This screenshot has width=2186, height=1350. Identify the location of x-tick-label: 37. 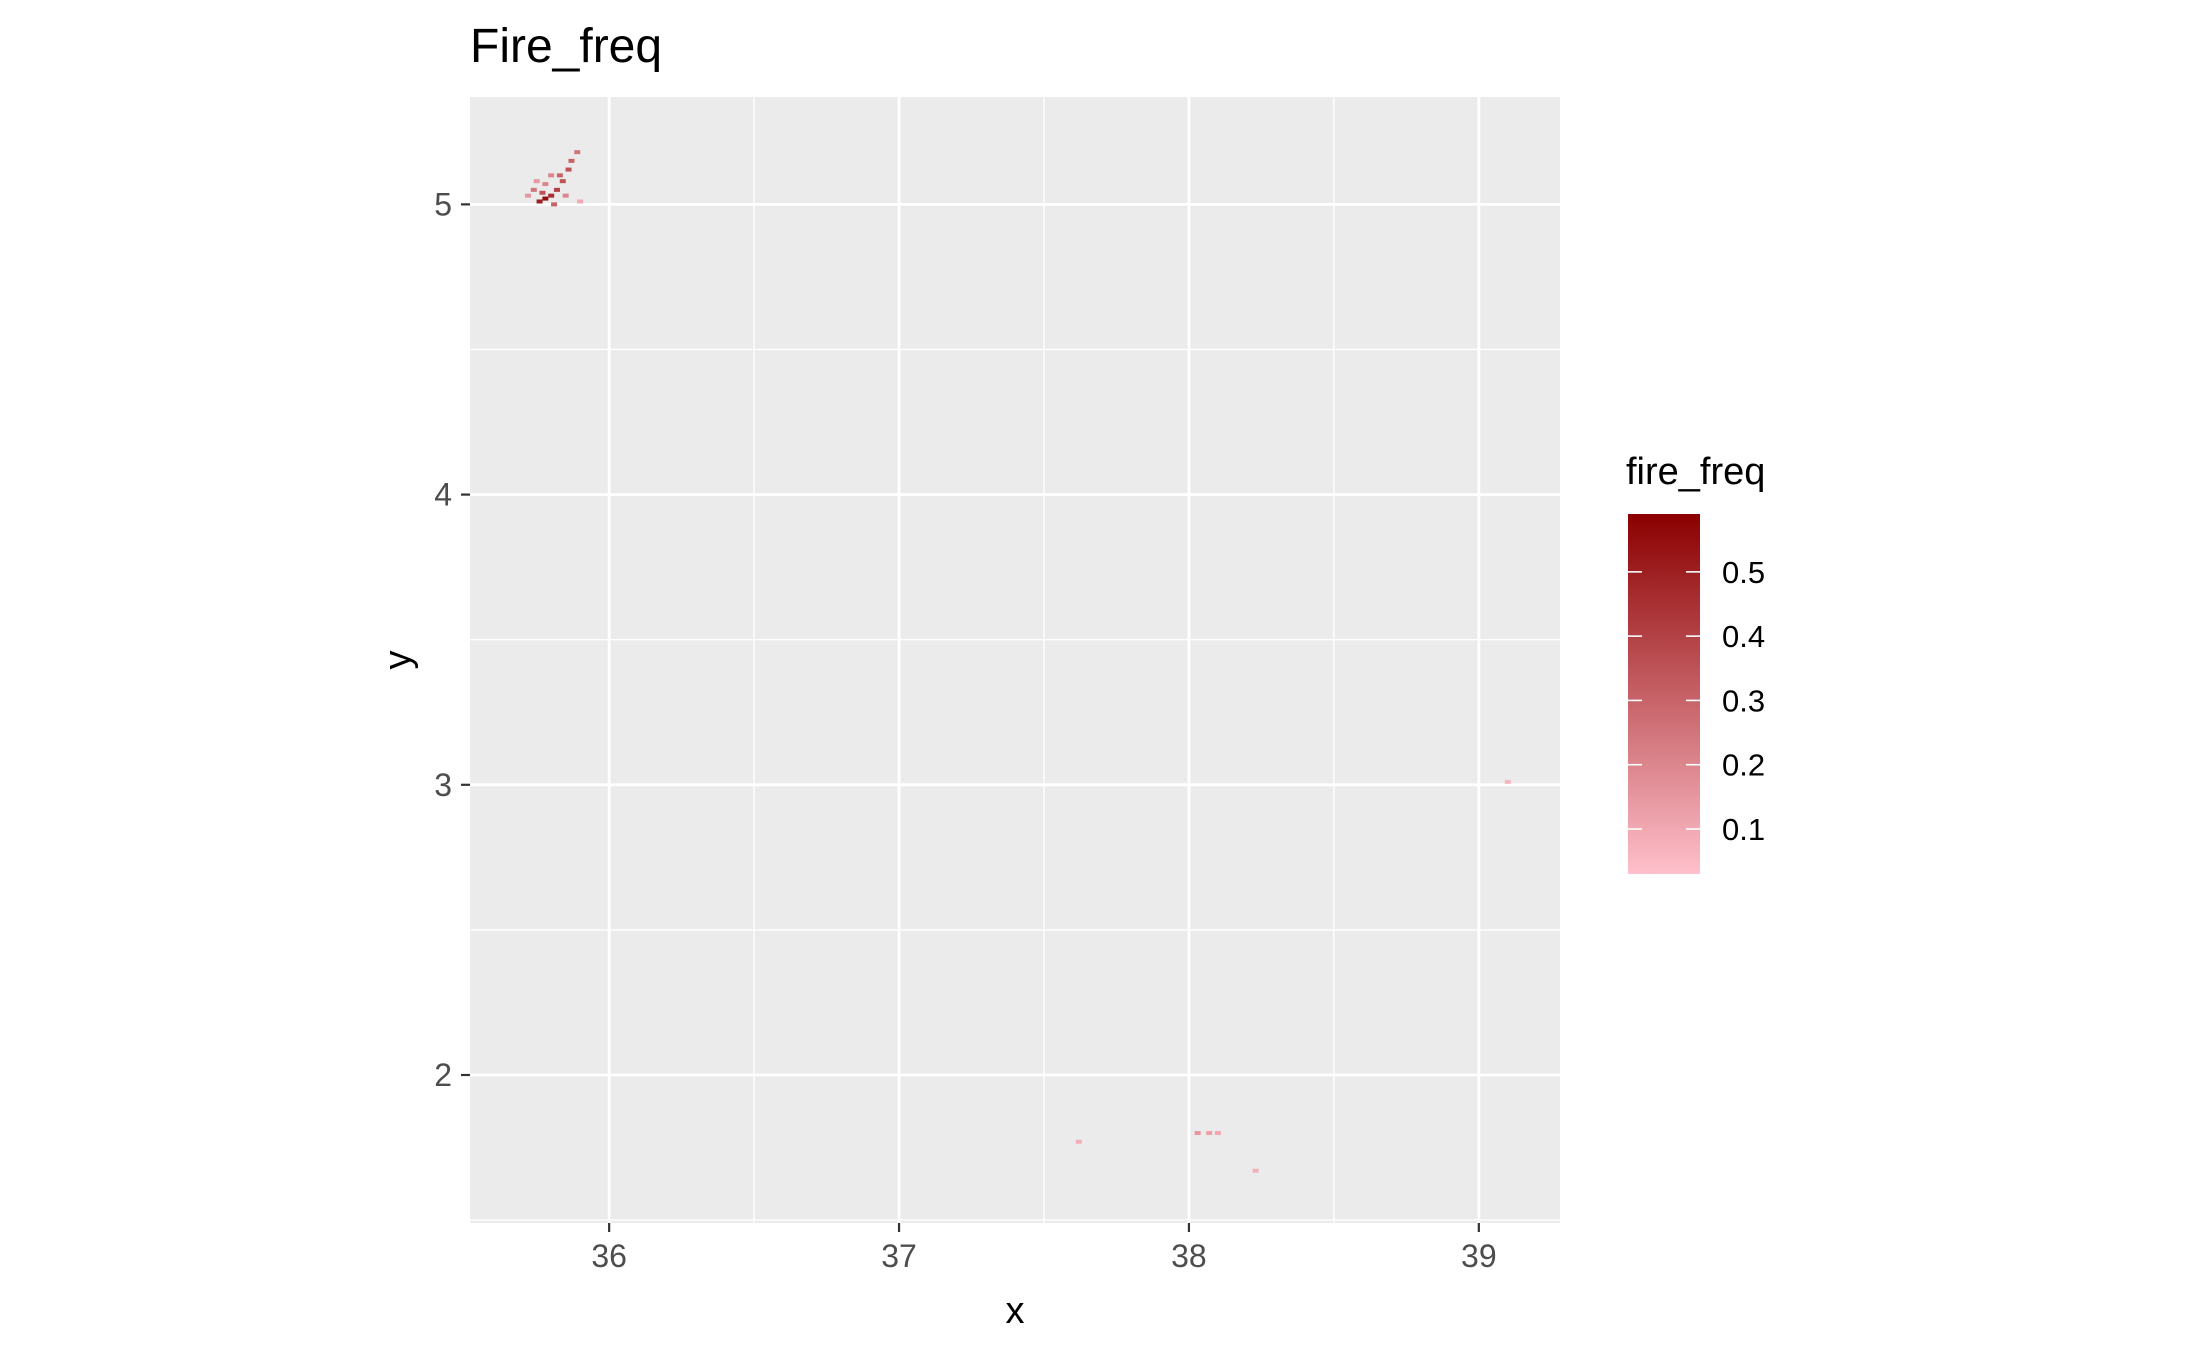
(899, 1256).